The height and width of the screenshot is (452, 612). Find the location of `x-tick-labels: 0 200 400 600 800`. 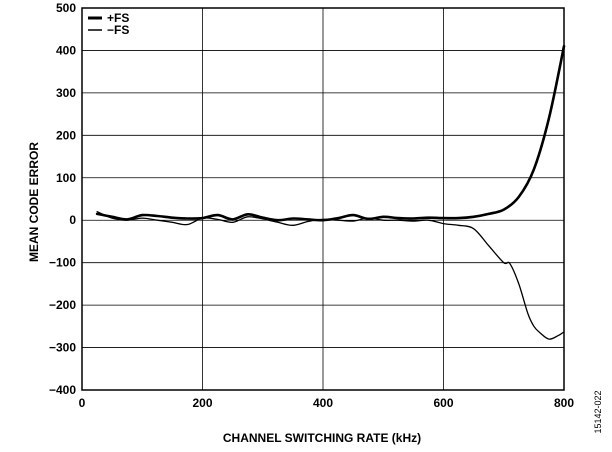

x-tick-labels: 0 200 400 600 800 is located at coordinates (327, 403).